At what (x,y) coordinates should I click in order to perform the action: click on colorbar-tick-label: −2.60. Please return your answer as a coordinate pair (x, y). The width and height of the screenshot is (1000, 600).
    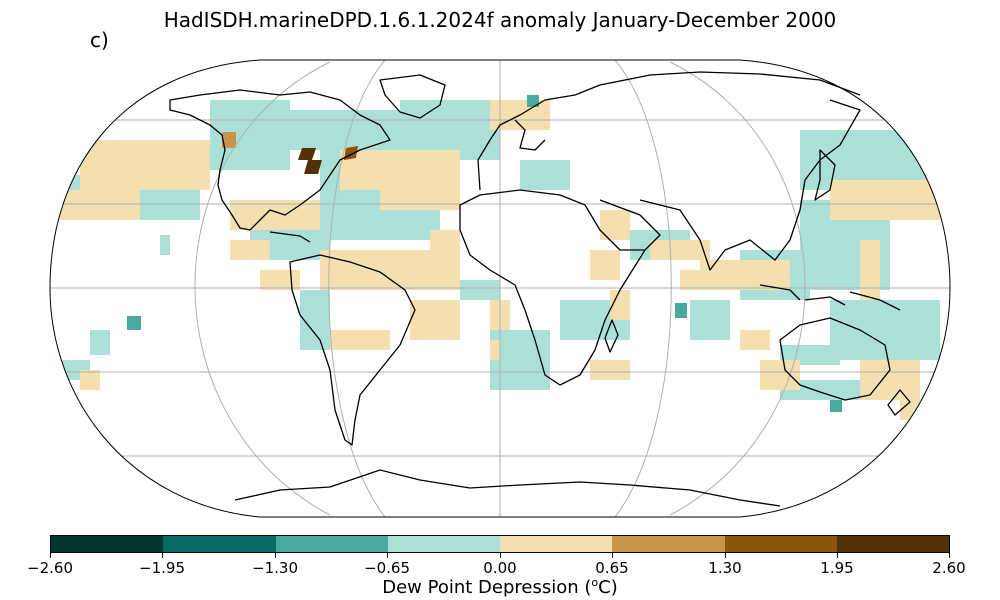
    Looking at the image, I should click on (50, 568).